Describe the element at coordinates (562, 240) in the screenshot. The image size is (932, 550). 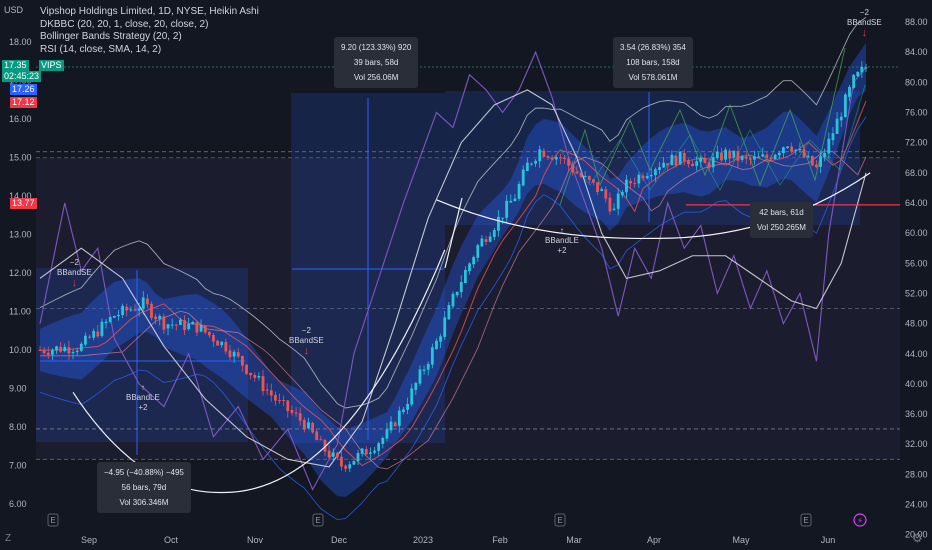
I see `signal-long-feb: ↑ BBandLE +2` at that location.